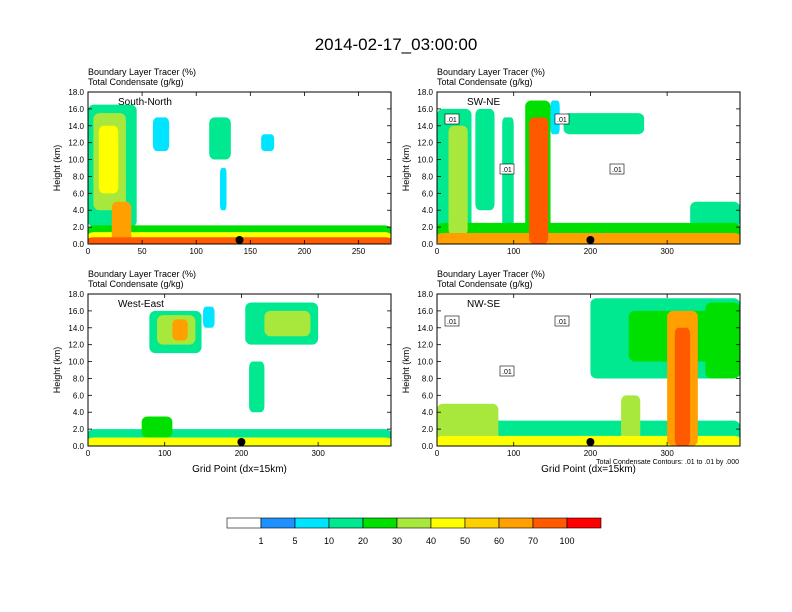 The height and width of the screenshot is (612, 792). What do you see at coordinates (251, 251) in the screenshot?
I see `x-tick-label: 150` at bounding box center [251, 251].